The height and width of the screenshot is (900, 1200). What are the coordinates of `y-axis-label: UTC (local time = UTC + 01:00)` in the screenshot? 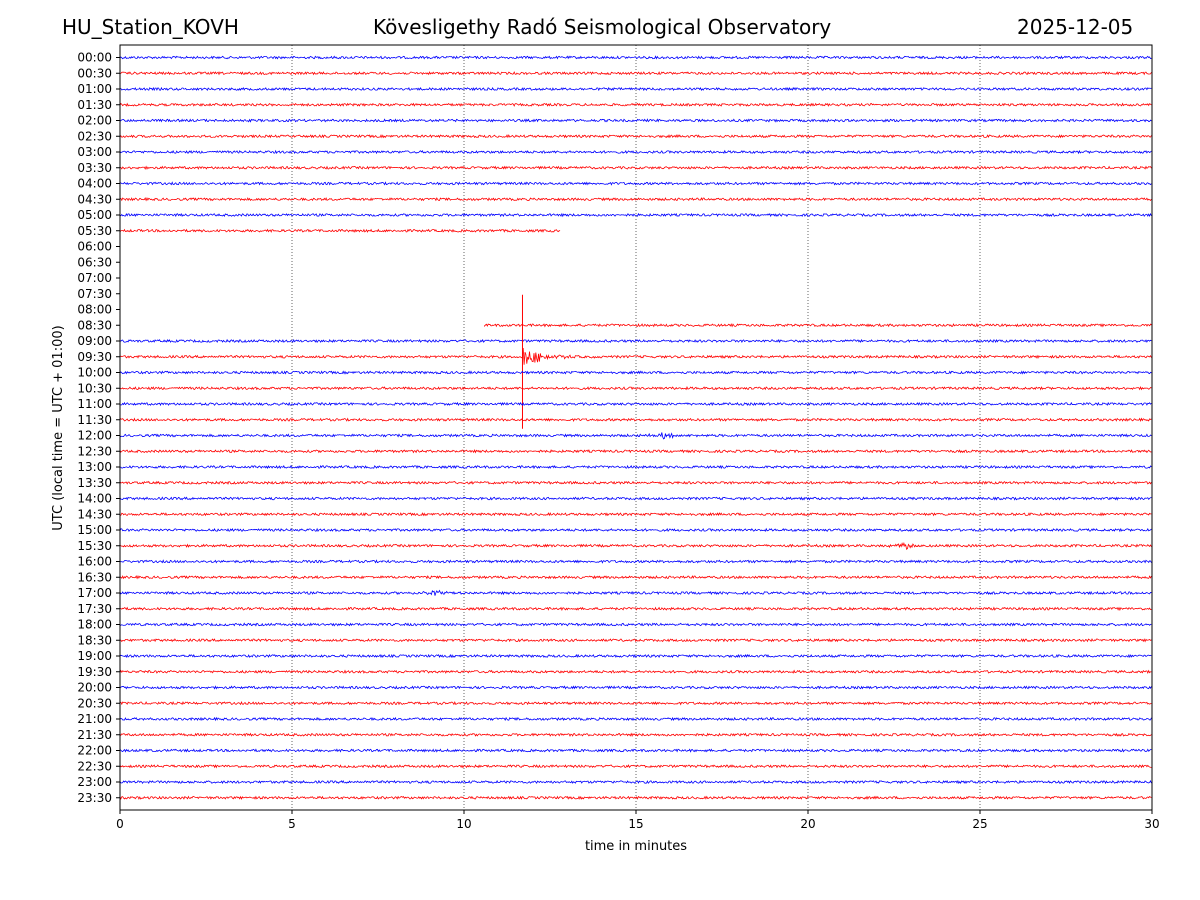 It's located at (58, 427).